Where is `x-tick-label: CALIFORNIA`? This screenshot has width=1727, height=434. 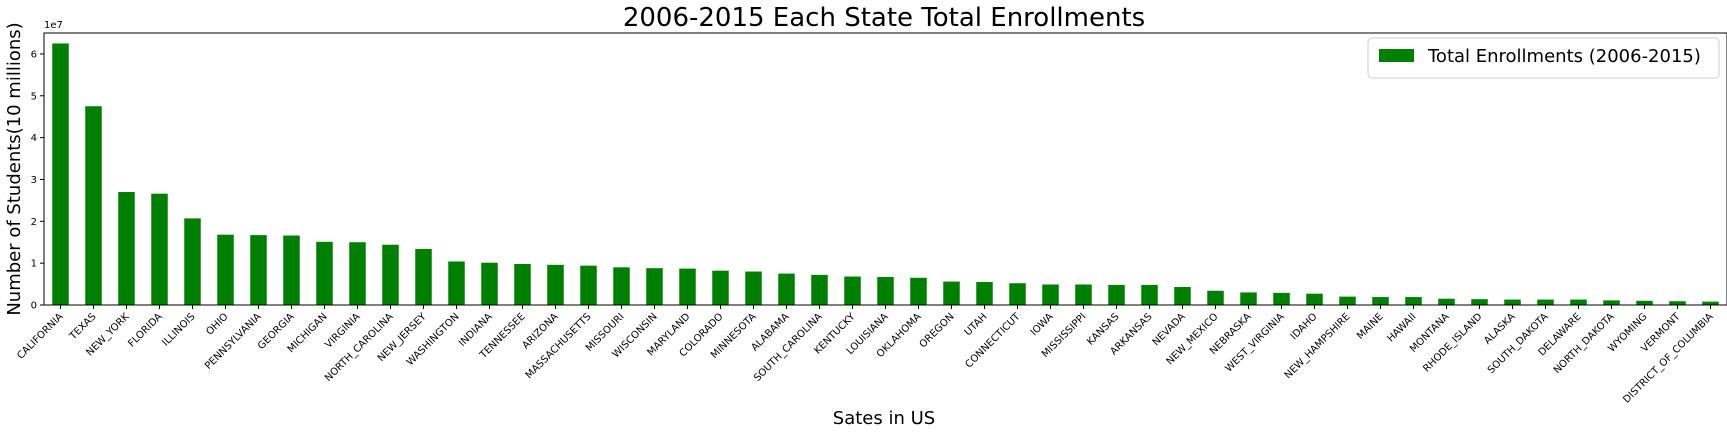 x-tick-label: CALIFORNIA is located at coordinates (40, 336).